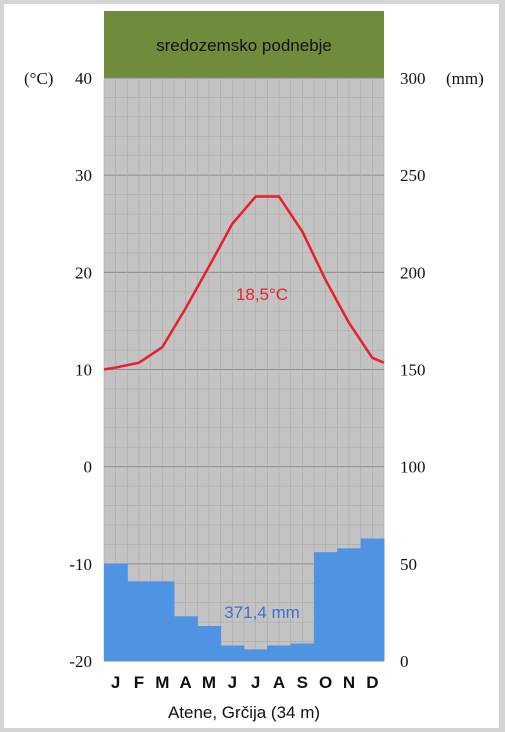  I want to click on left-tick-label: 20, so click(83, 272).